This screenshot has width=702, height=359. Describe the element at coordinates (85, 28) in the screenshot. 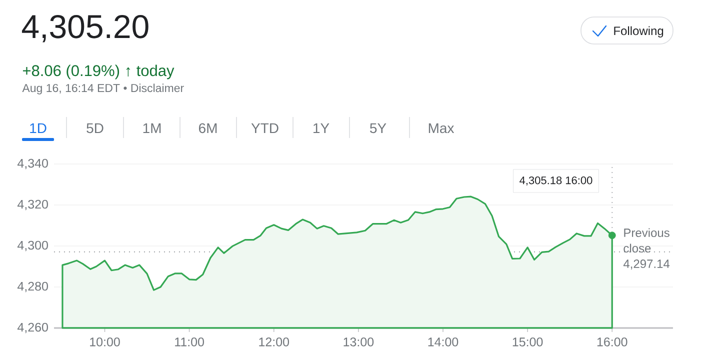

I see `chart-title: 4,305.20` at that location.